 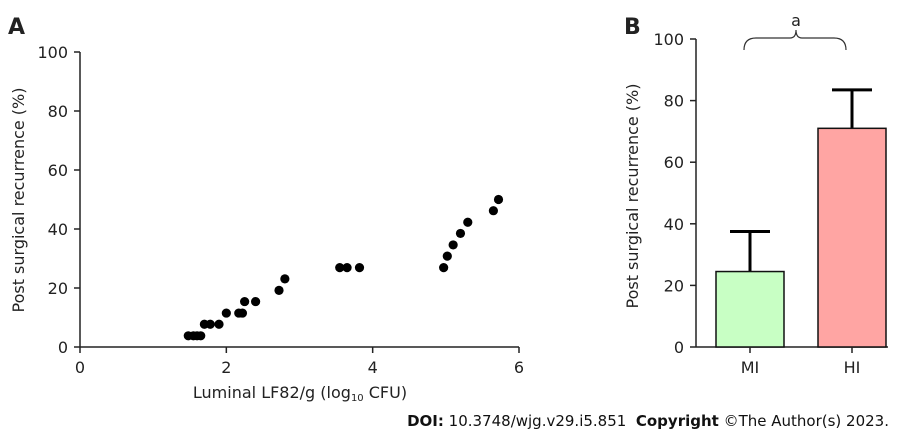 I want to click on panel-a-label: A, so click(x=16, y=27).